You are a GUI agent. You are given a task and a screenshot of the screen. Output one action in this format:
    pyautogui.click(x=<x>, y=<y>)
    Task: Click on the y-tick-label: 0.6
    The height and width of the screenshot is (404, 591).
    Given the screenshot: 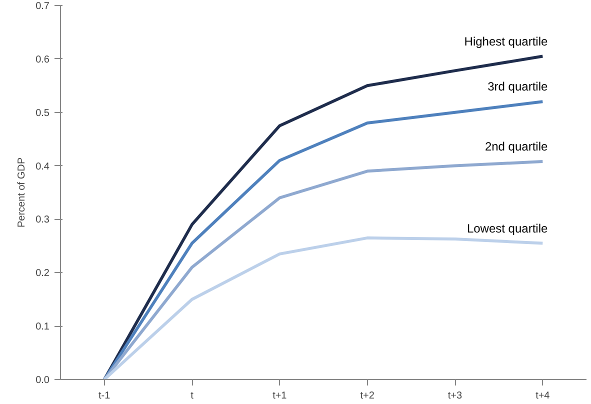 What is the action you would take?
    pyautogui.click(x=43, y=60)
    